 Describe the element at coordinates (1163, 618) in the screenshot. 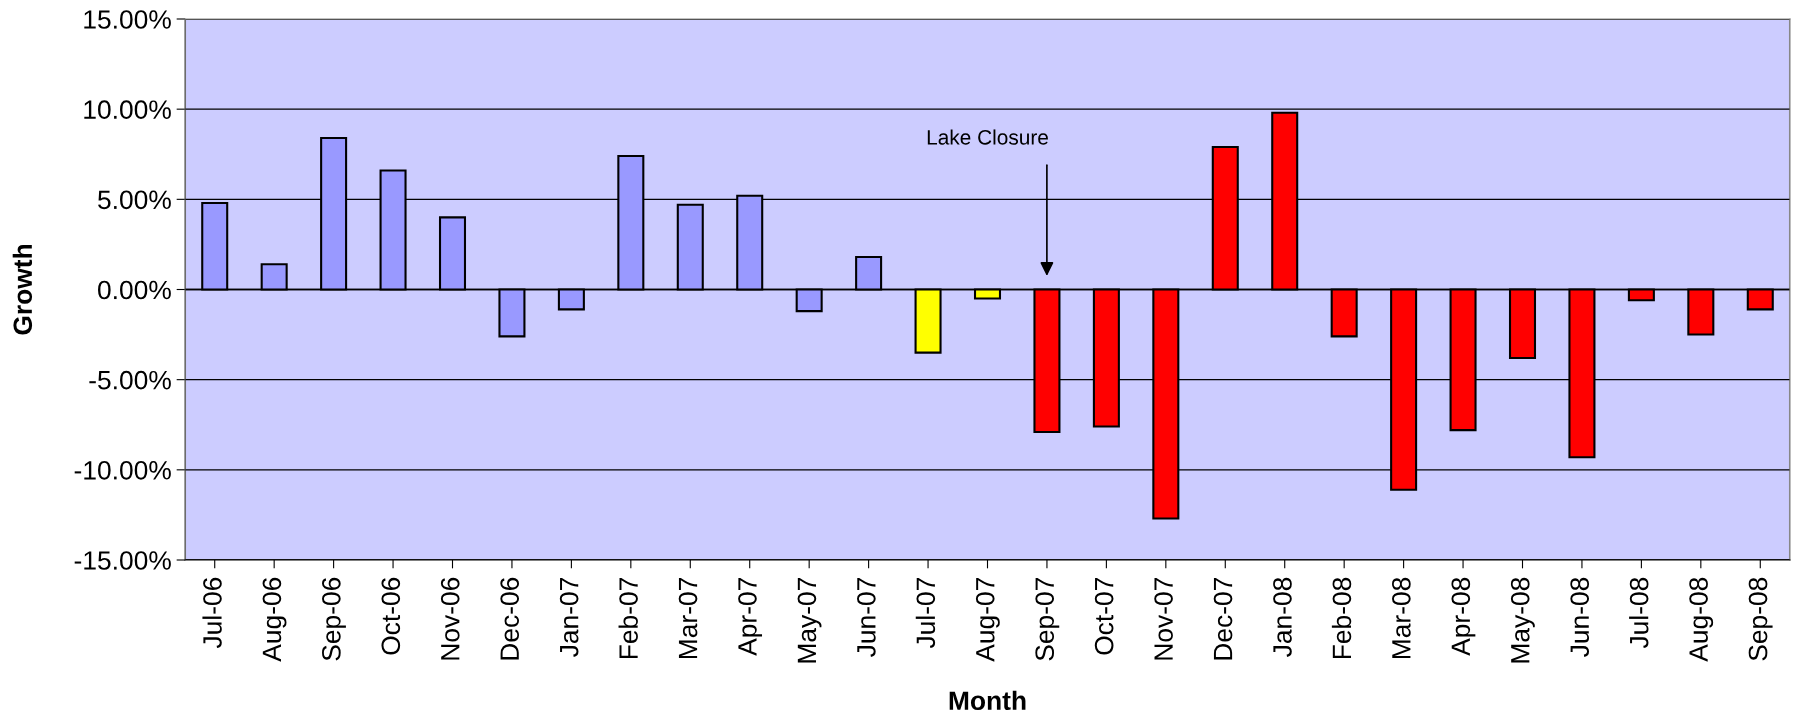

I see `x-tick-label: Nov-07` at that location.